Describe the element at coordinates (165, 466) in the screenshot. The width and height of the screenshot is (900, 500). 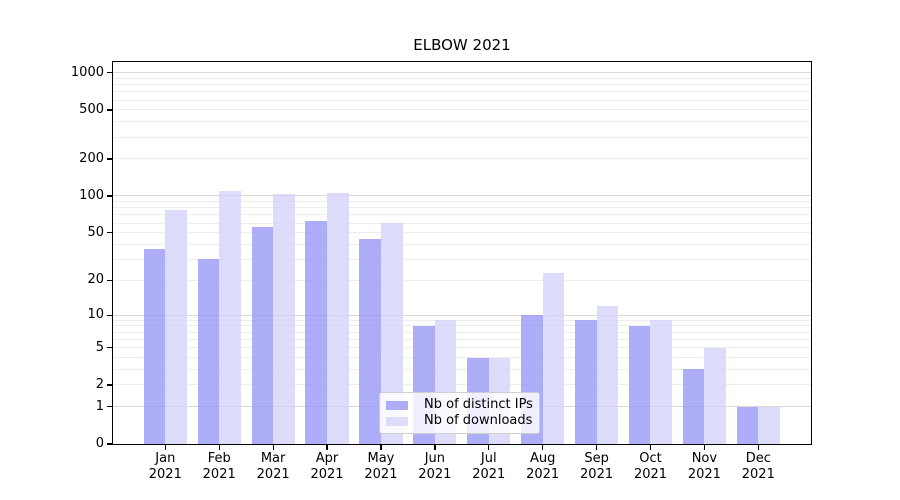
I see `x-tick-label: Jan 2021` at that location.